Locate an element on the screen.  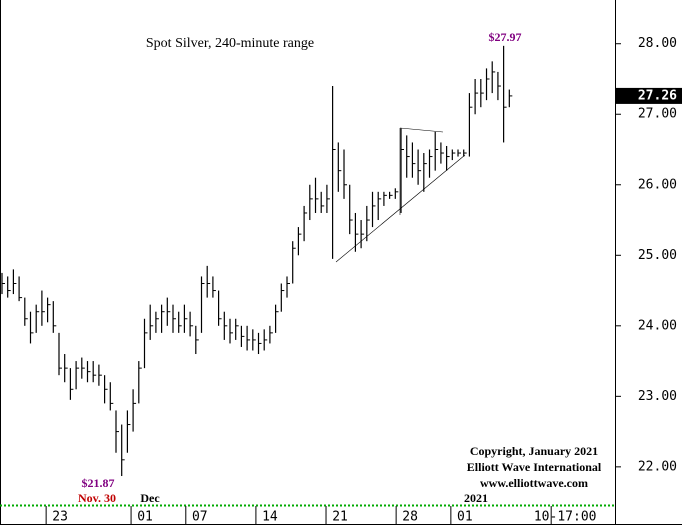
annotation: Nov. 30 is located at coordinates (97, 498).